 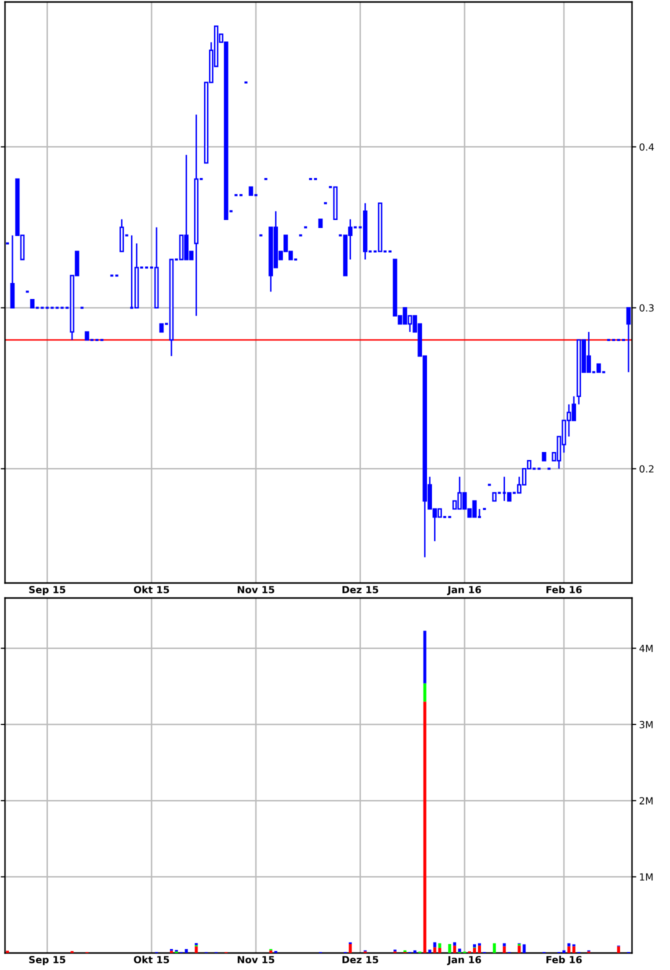 I want to click on y-tick-label: 0.4, so click(x=647, y=147).